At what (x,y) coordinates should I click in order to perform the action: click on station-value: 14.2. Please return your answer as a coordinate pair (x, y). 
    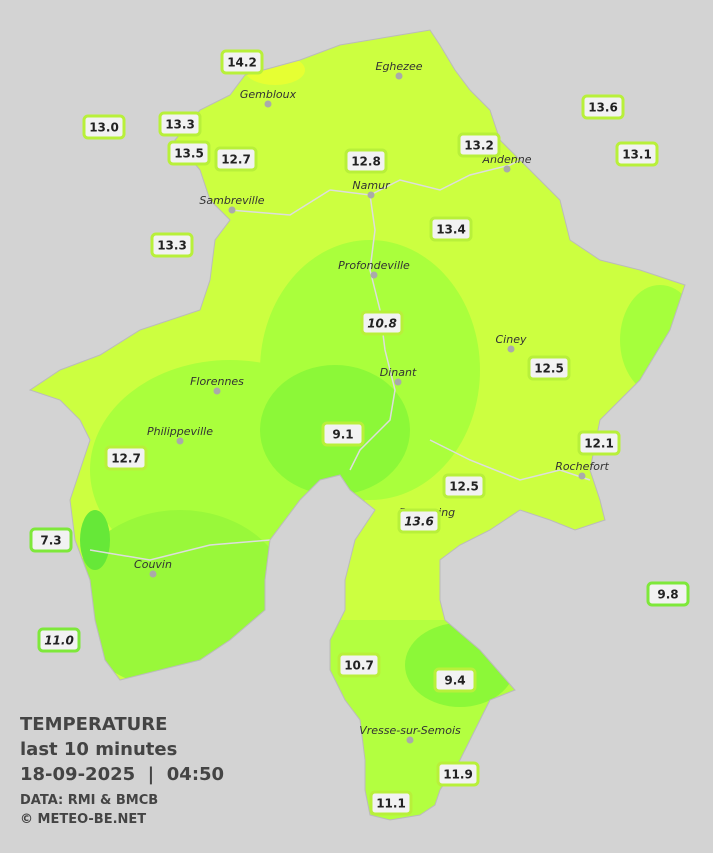
    Looking at the image, I should click on (242, 63).